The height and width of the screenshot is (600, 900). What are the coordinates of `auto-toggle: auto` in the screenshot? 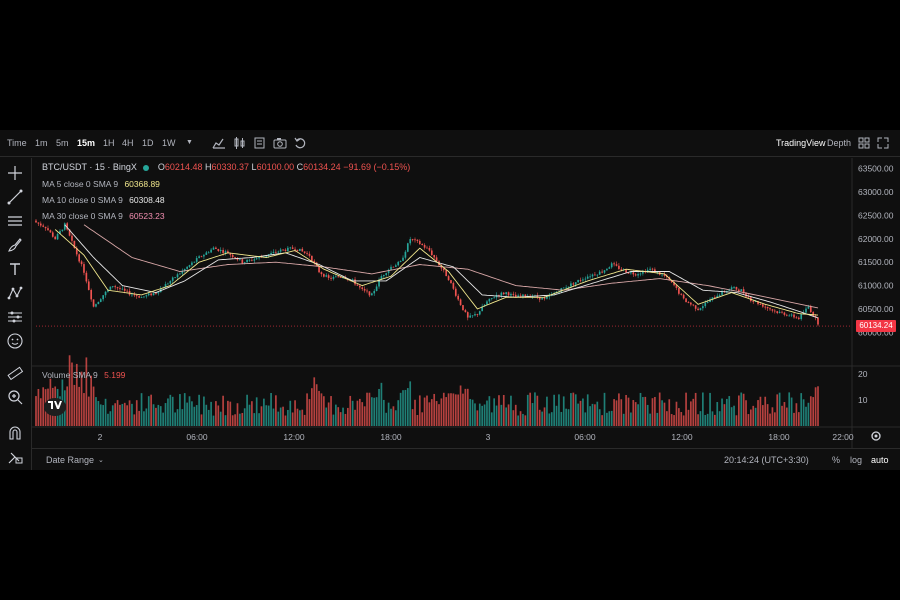 It's located at (880, 460).